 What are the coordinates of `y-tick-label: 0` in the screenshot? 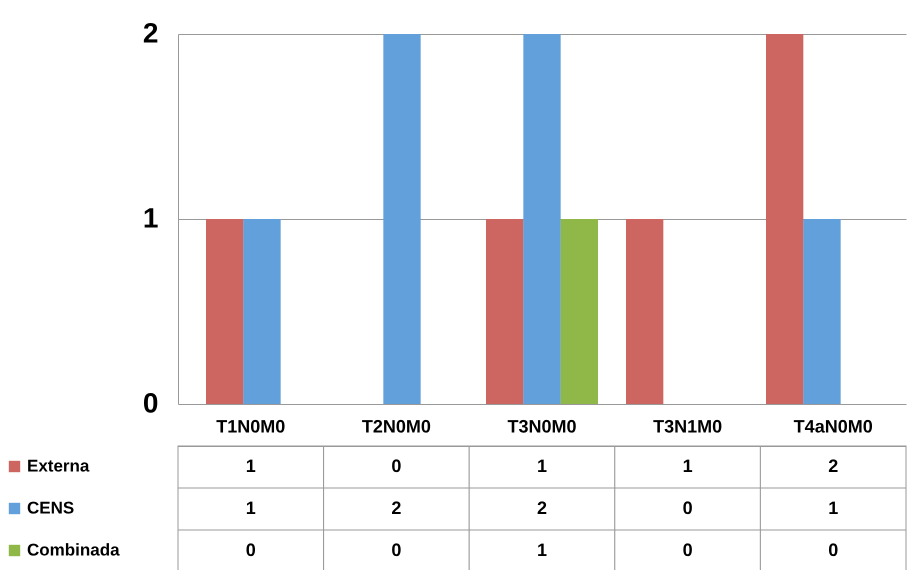 It's located at (150, 403).